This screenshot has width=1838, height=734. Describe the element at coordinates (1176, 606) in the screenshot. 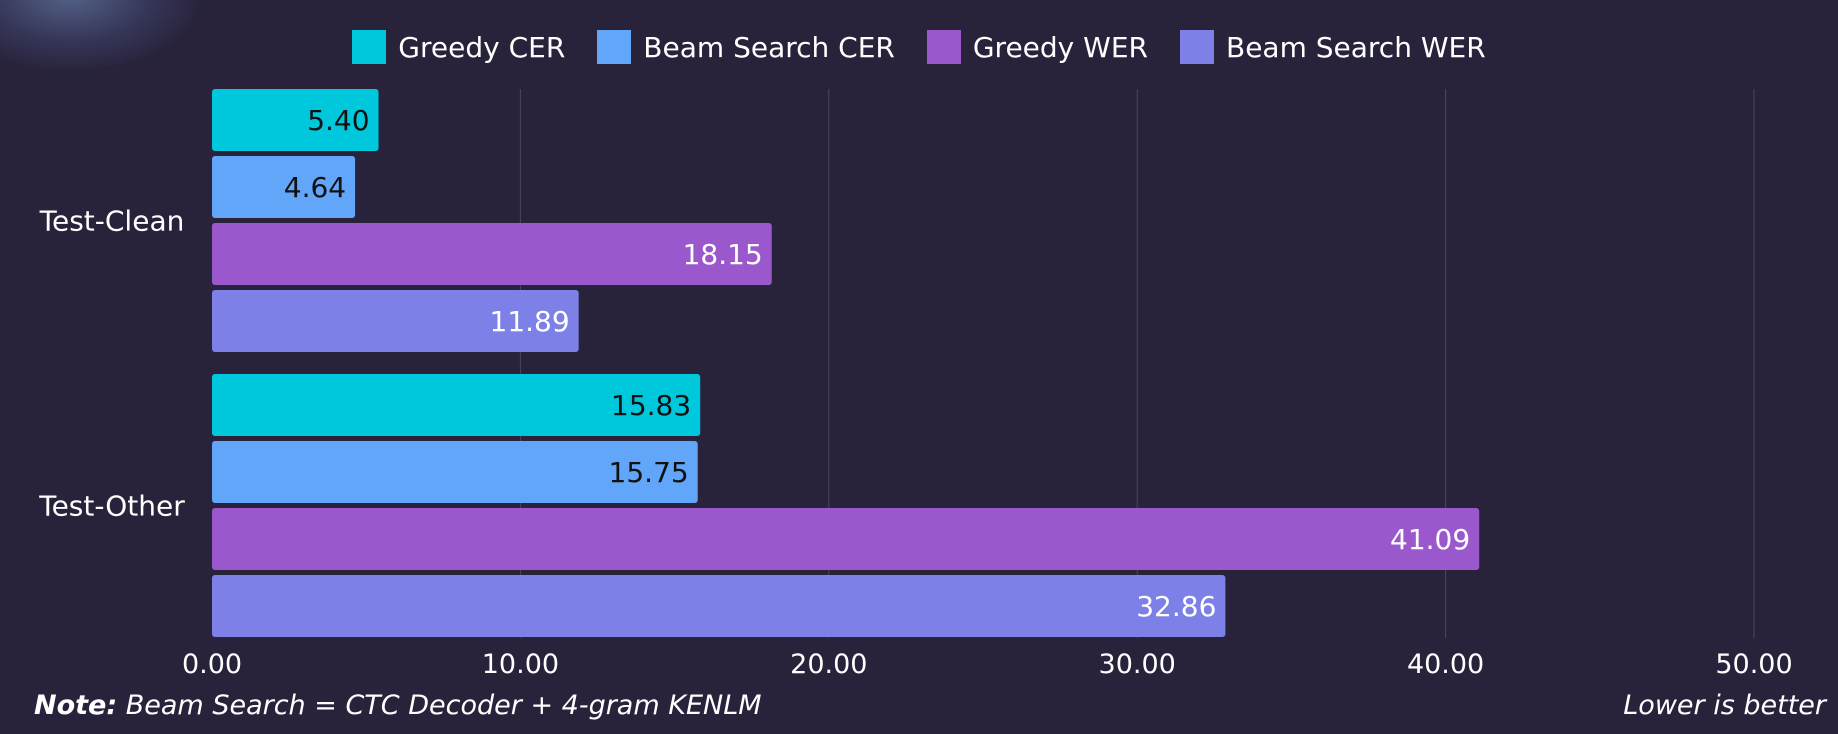

I see `data-label: 32.86` at that location.